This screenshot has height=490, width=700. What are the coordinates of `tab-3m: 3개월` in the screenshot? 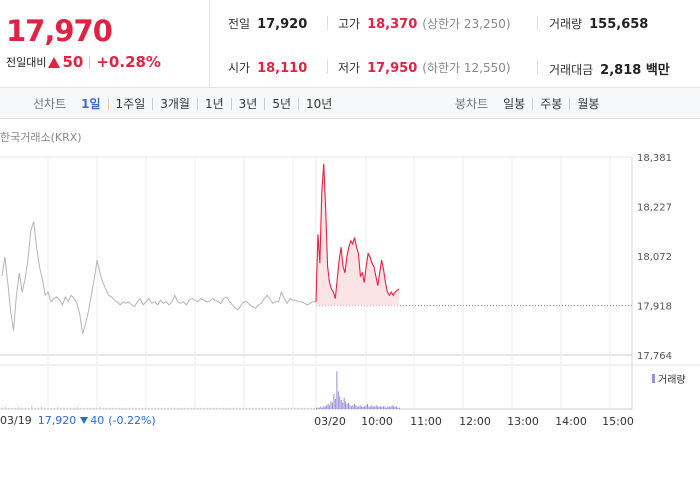 It's located at (175, 103).